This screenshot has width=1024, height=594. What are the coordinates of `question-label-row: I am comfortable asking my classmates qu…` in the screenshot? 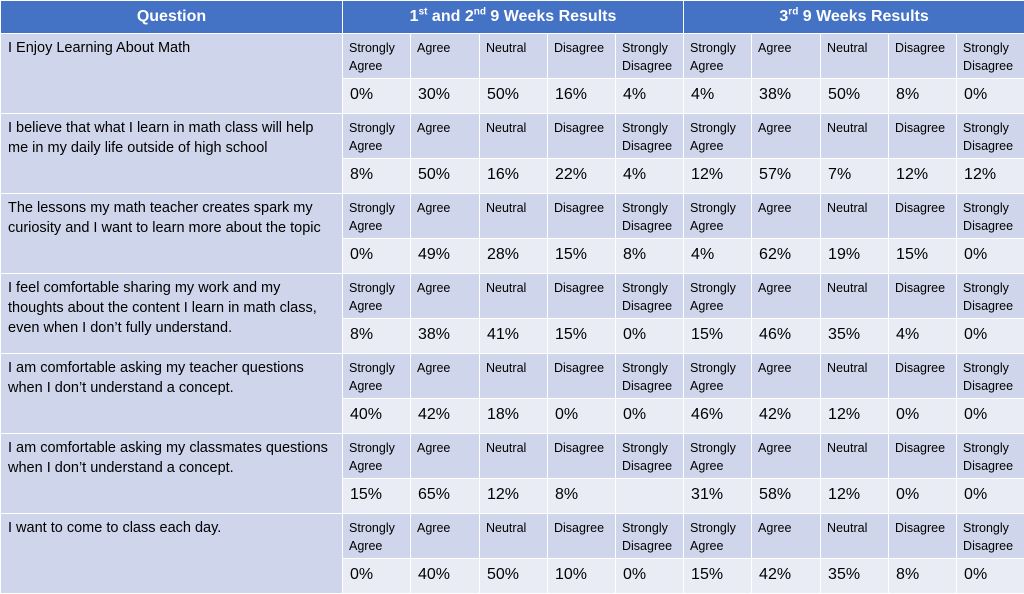 It's located at (512, 456).